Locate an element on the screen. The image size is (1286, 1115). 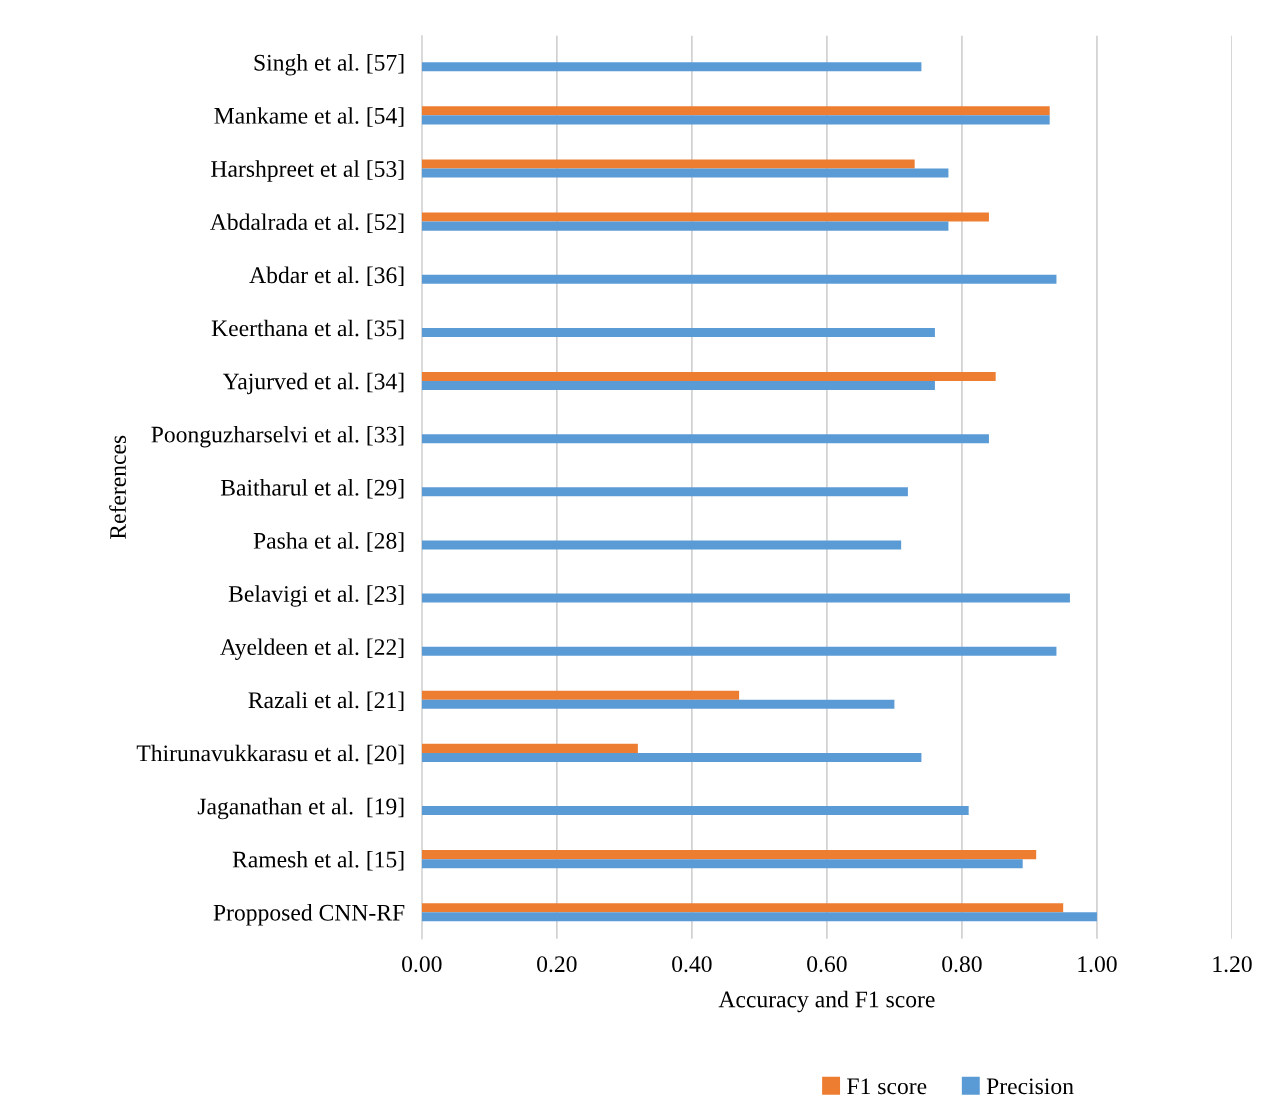
y-tick-label: Belavigi et al. [23] is located at coordinates (316, 596).